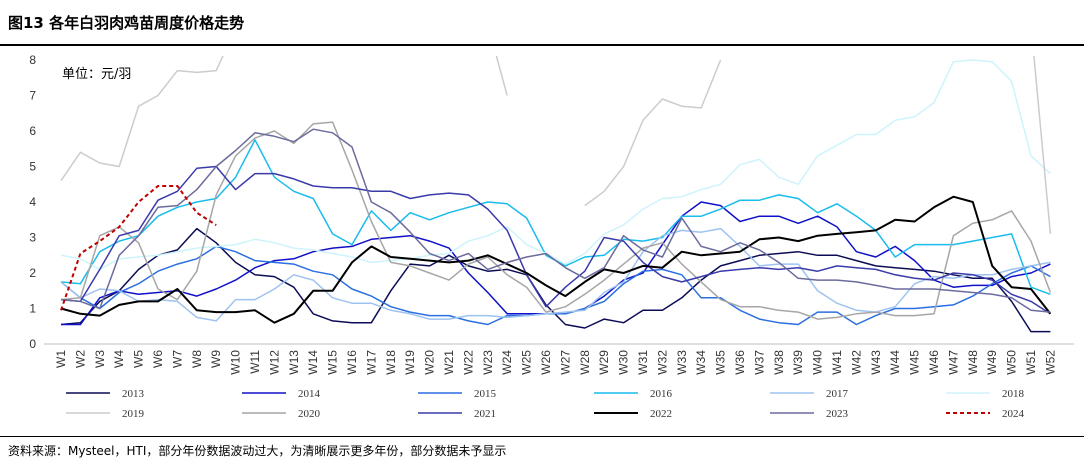  What do you see at coordinates (32, 96) in the screenshot?
I see `y-tick-label: 7` at bounding box center [32, 96].